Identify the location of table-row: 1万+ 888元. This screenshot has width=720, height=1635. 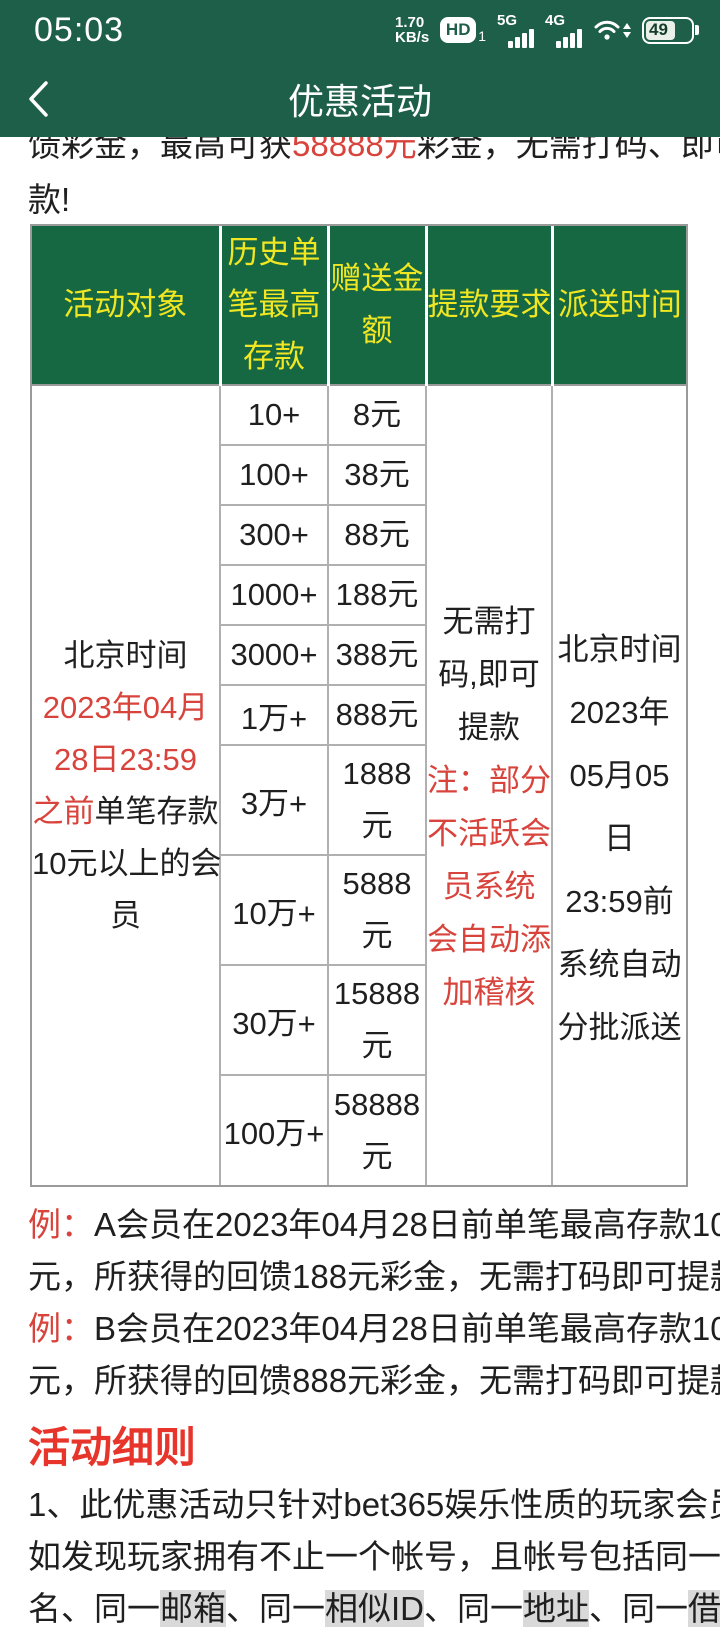
(359, 715).